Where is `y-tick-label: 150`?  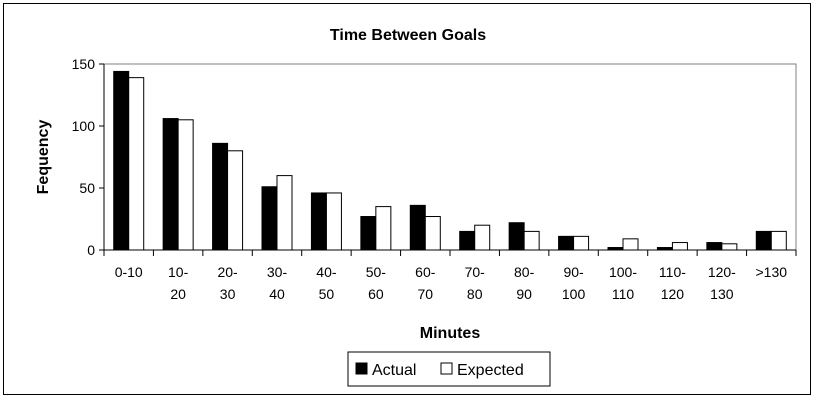 y-tick-label: 150 is located at coordinates (84, 64).